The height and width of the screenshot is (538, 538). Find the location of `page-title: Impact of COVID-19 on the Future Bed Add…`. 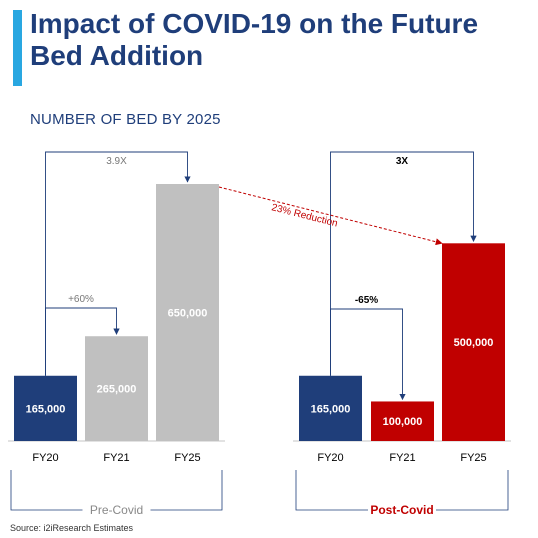

page-title: Impact of COVID-19 on the Future Bed Add… is located at coordinates (254, 39).